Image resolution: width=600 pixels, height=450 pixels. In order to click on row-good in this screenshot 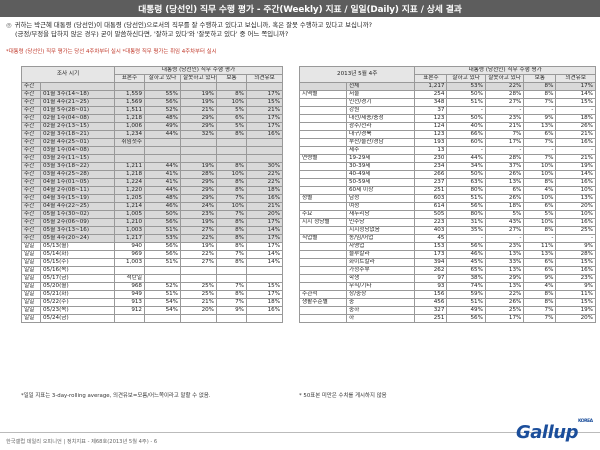, I will do `click(162, 86)`.